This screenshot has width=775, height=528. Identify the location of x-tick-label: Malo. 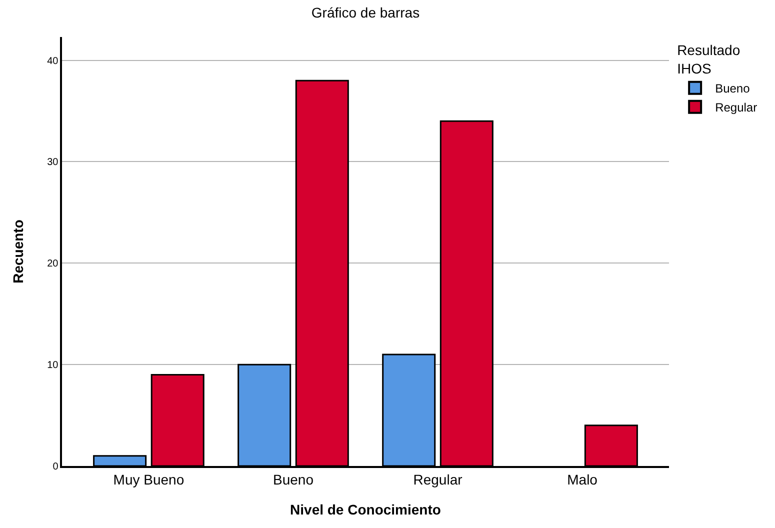
(582, 480).